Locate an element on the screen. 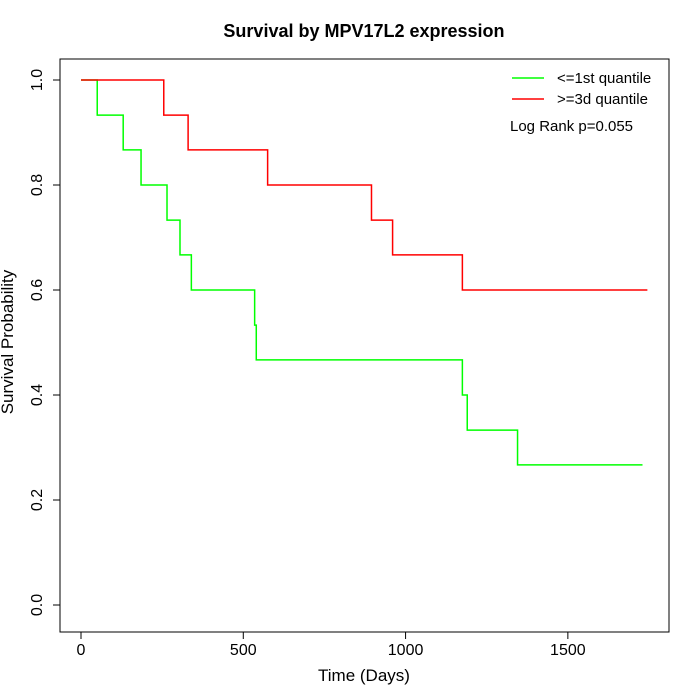  x-tick-label: 0 is located at coordinates (81, 650).